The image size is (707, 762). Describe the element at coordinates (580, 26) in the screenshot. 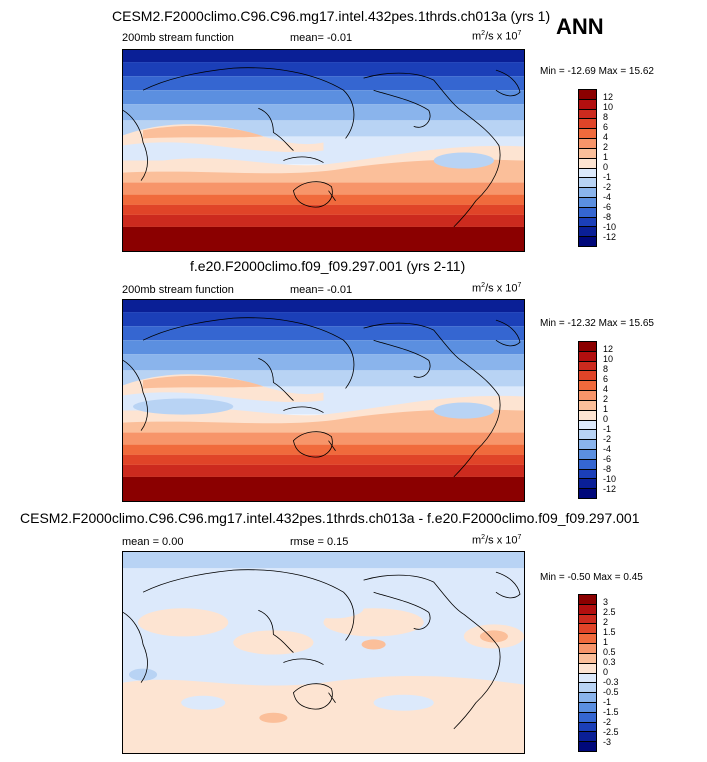

I see `season-label: ANN` at that location.